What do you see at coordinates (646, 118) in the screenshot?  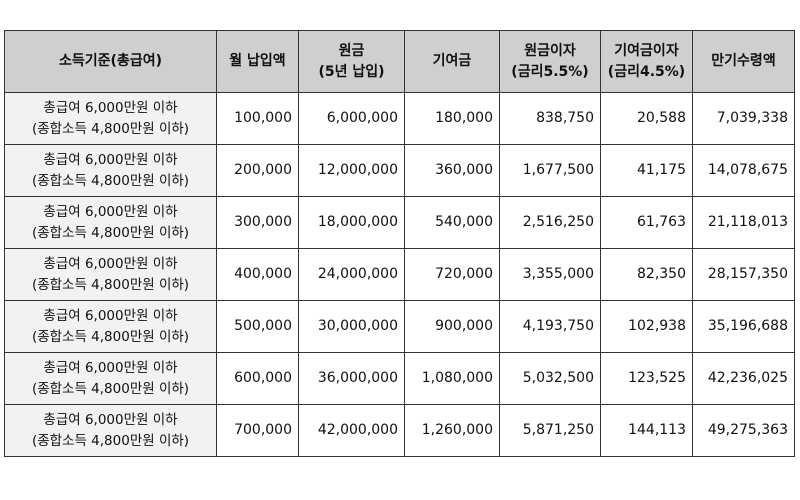 I see `contribution-interest-cell: 20,588` at bounding box center [646, 118].